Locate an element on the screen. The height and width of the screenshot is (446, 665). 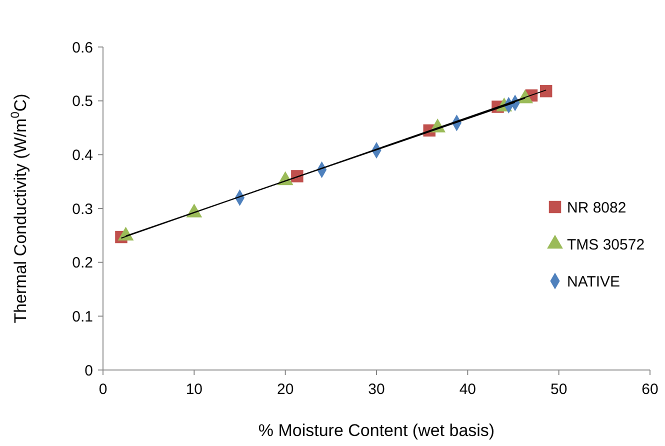
y-tick-label: 0.3 is located at coordinates (82, 209).